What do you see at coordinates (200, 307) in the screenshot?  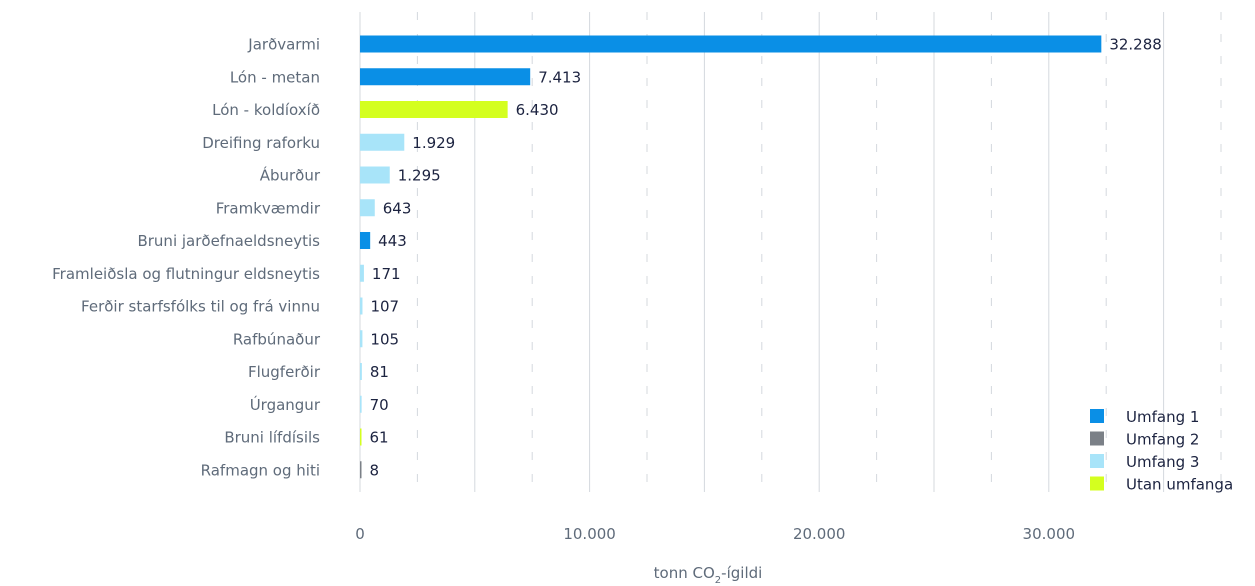 I see `category-label-fer-ir-starfsfolks-til-og-fra-vinnu: Ferðir starfsfólks til og frá vinnu` at bounding box center [200, 307].